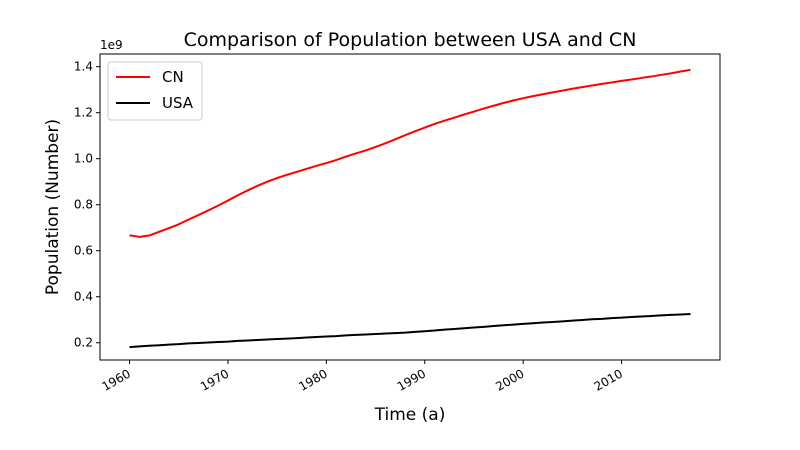 The width and height of the screenshot is (800, 450). I want to click on y-tick-label: 1.0, so click(83, 159).